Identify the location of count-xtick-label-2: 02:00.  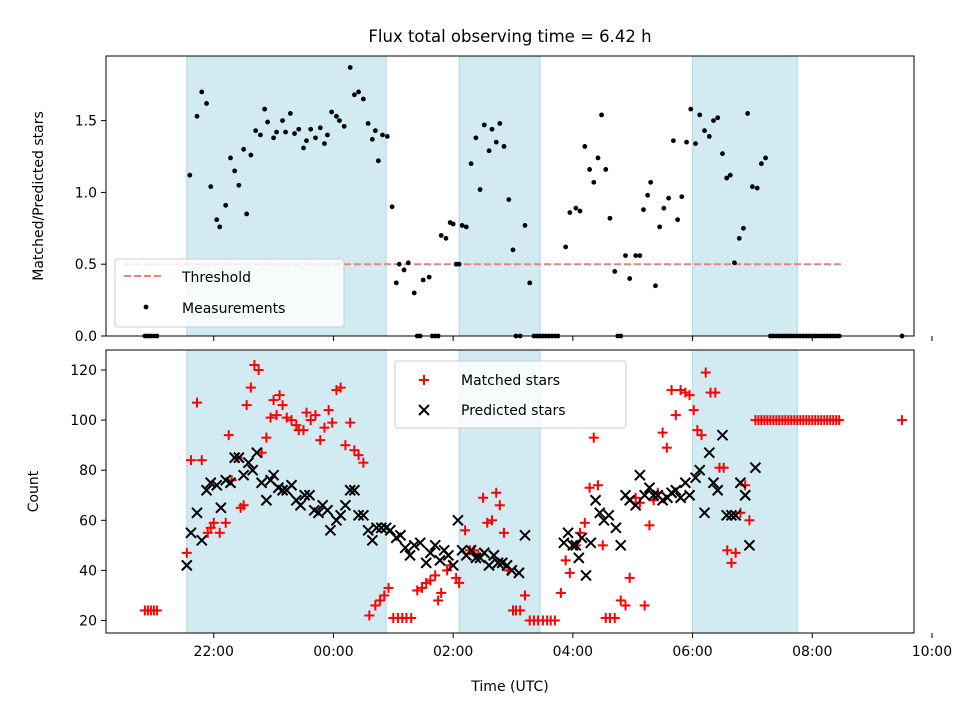
(453, 652).